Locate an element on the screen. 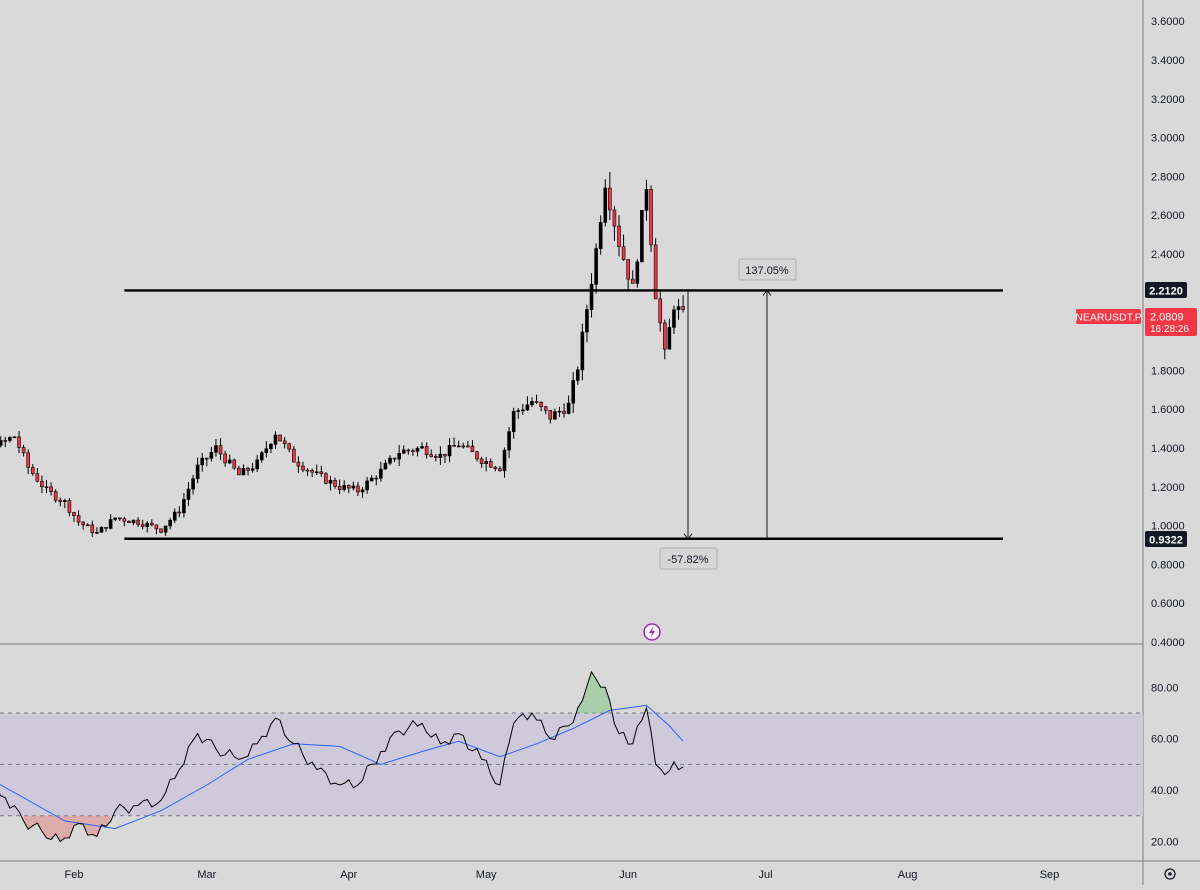  rsi-overbought-fill is located at coordinates (593, 692).